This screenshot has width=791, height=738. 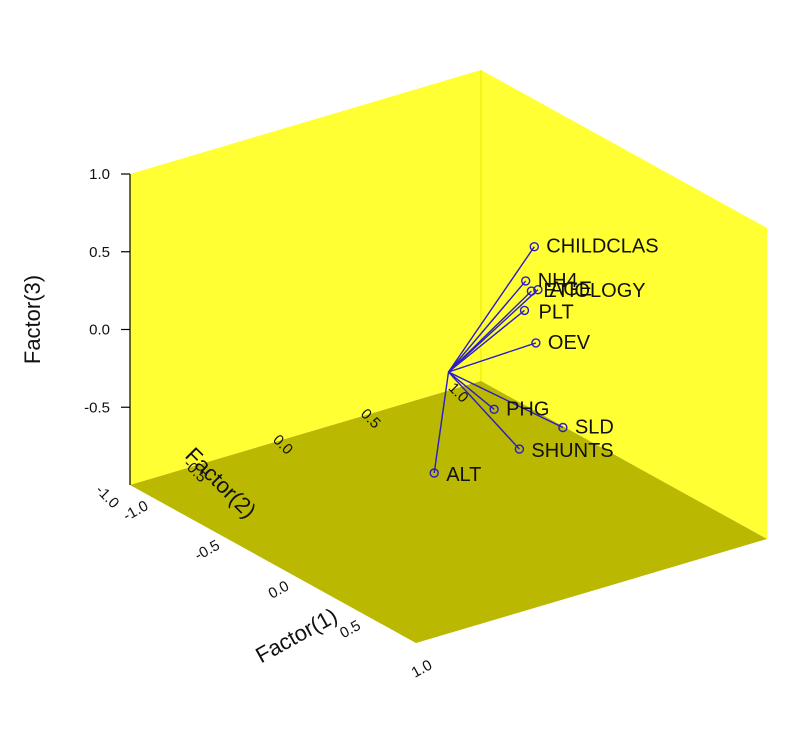 I want to click on x-tick-label: 1.0, so click(x=422, y=669).